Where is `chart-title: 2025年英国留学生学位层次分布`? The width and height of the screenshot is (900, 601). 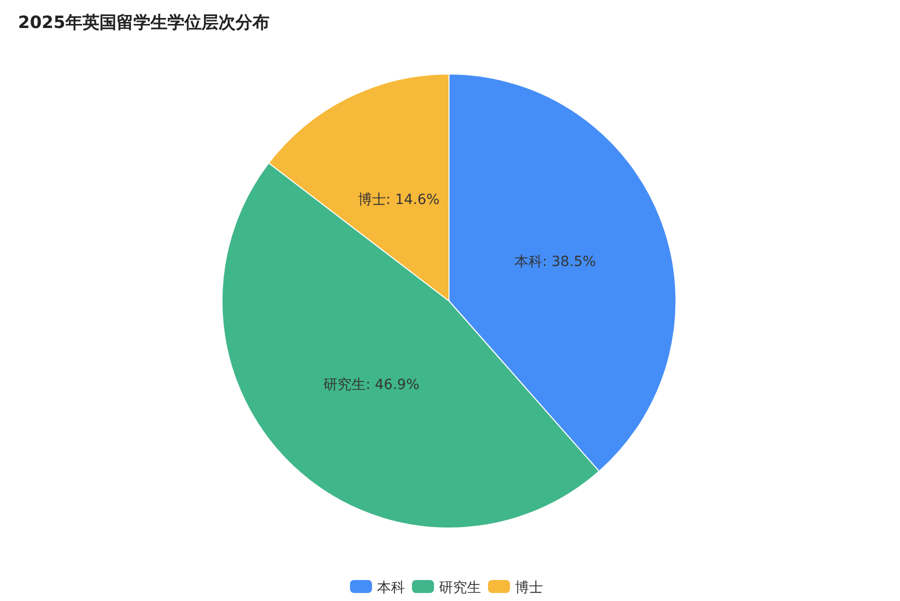
chart-title: 2025年英国留学生学位层次分布 is located at coordinates (144, 23).